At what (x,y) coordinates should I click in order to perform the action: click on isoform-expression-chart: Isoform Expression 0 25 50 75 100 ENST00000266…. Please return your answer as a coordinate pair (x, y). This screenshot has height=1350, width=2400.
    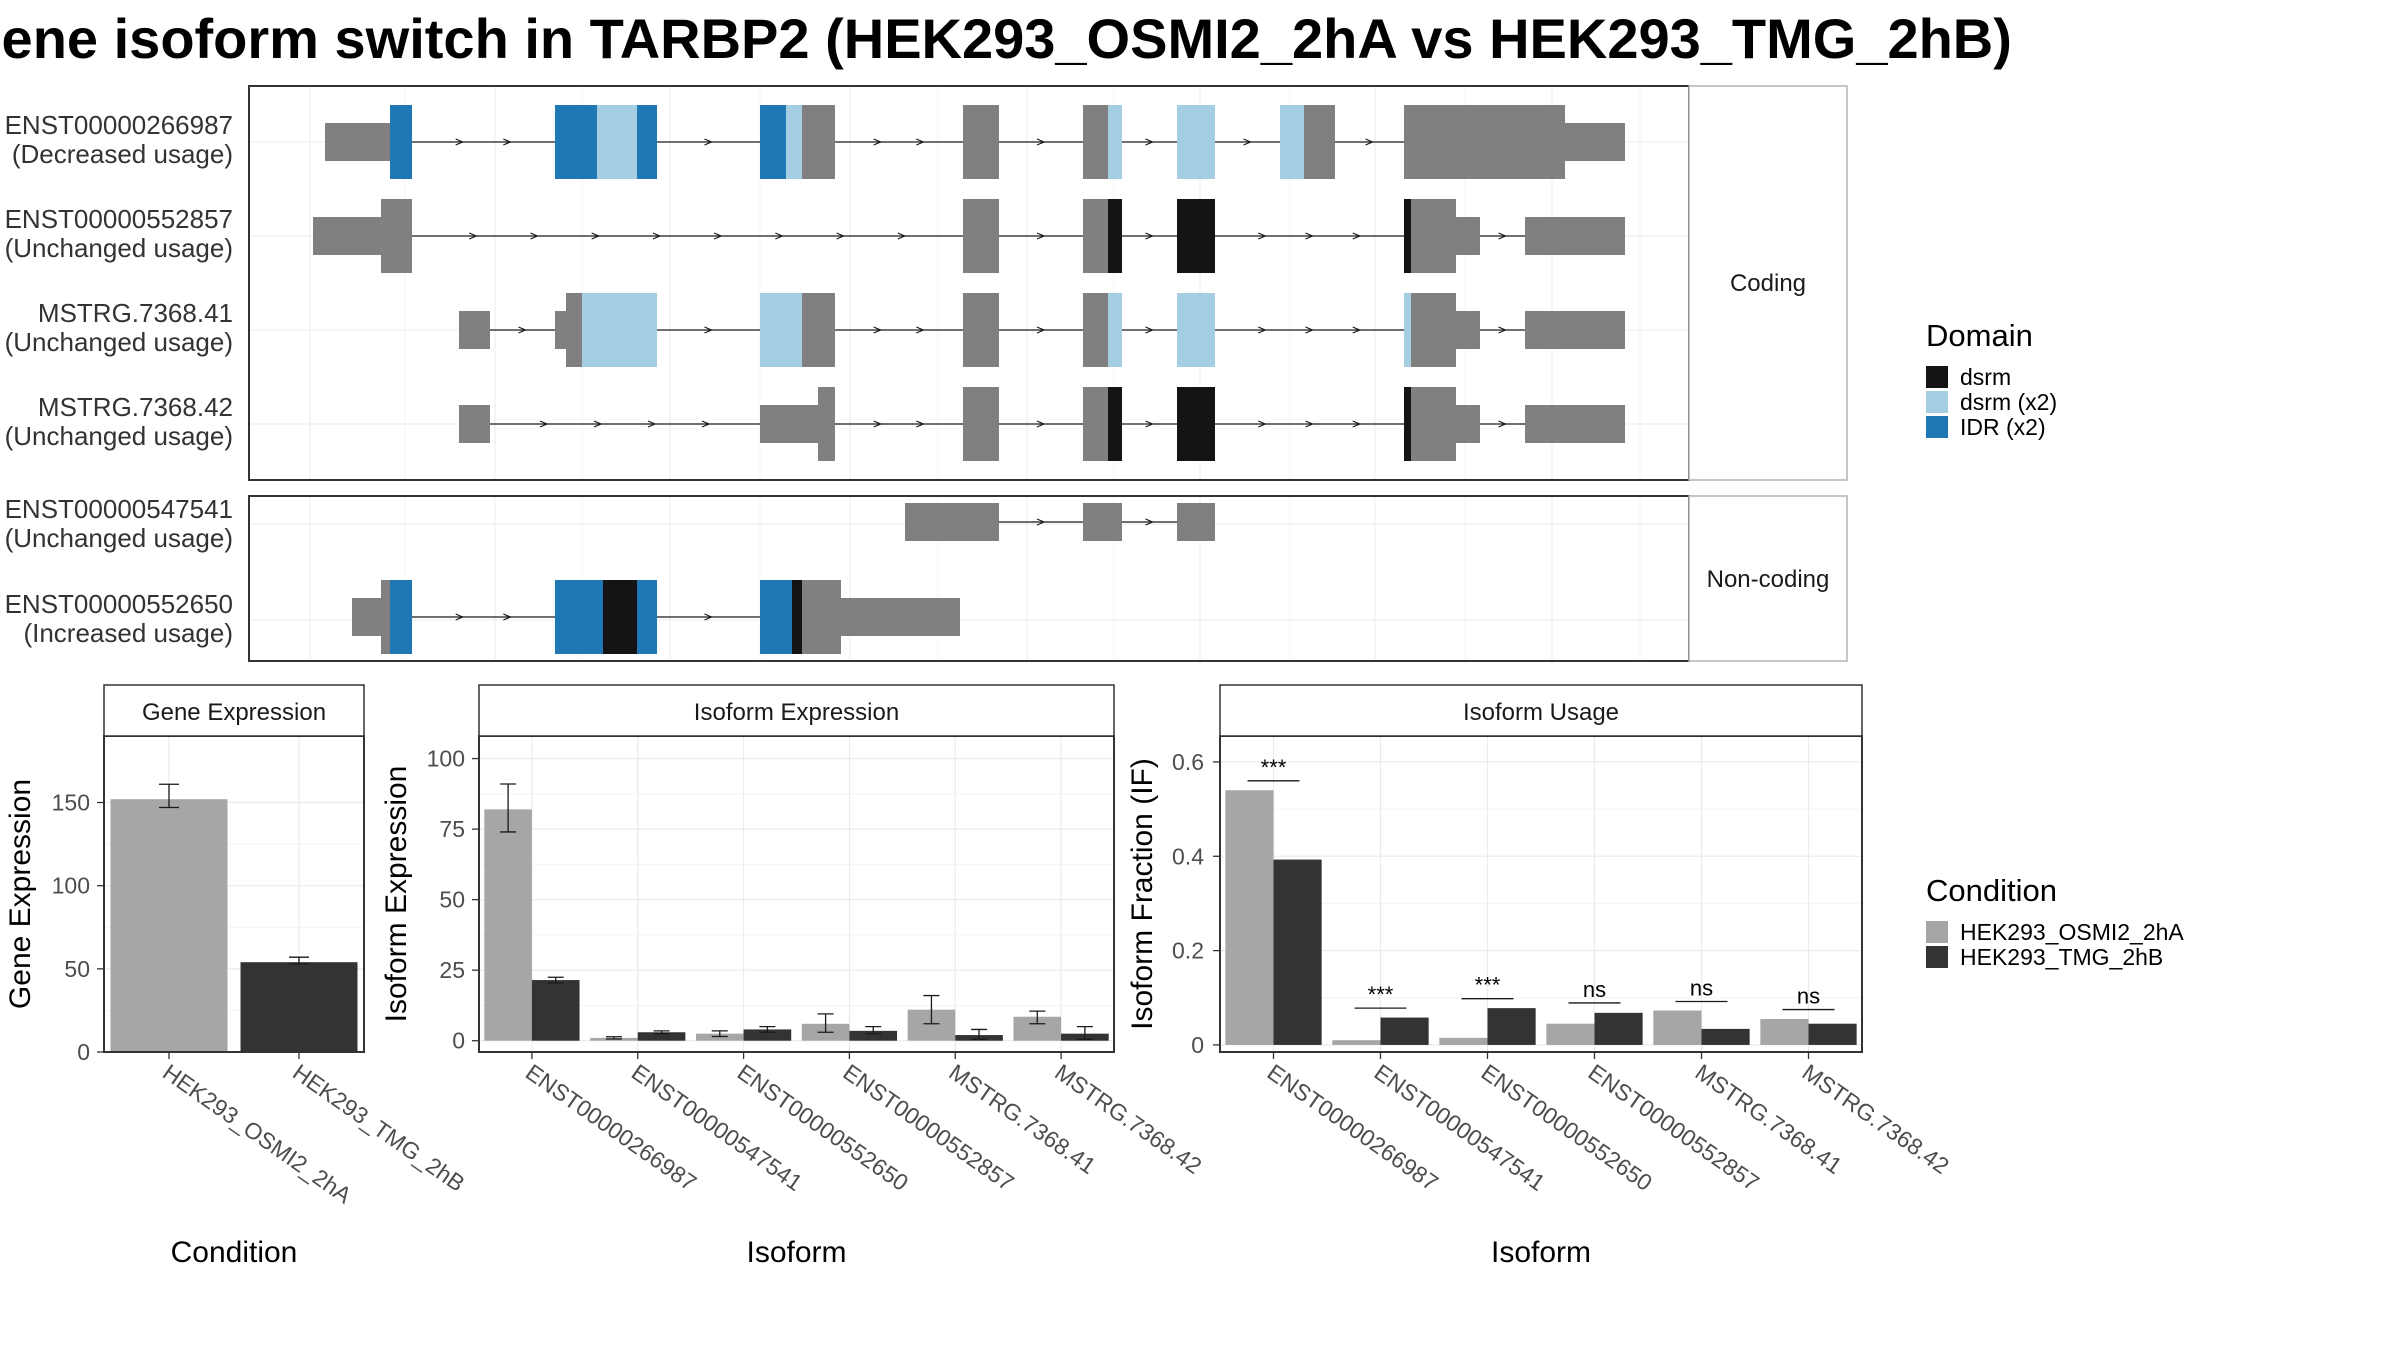
    Looking at the image, I should click on (793, 976).